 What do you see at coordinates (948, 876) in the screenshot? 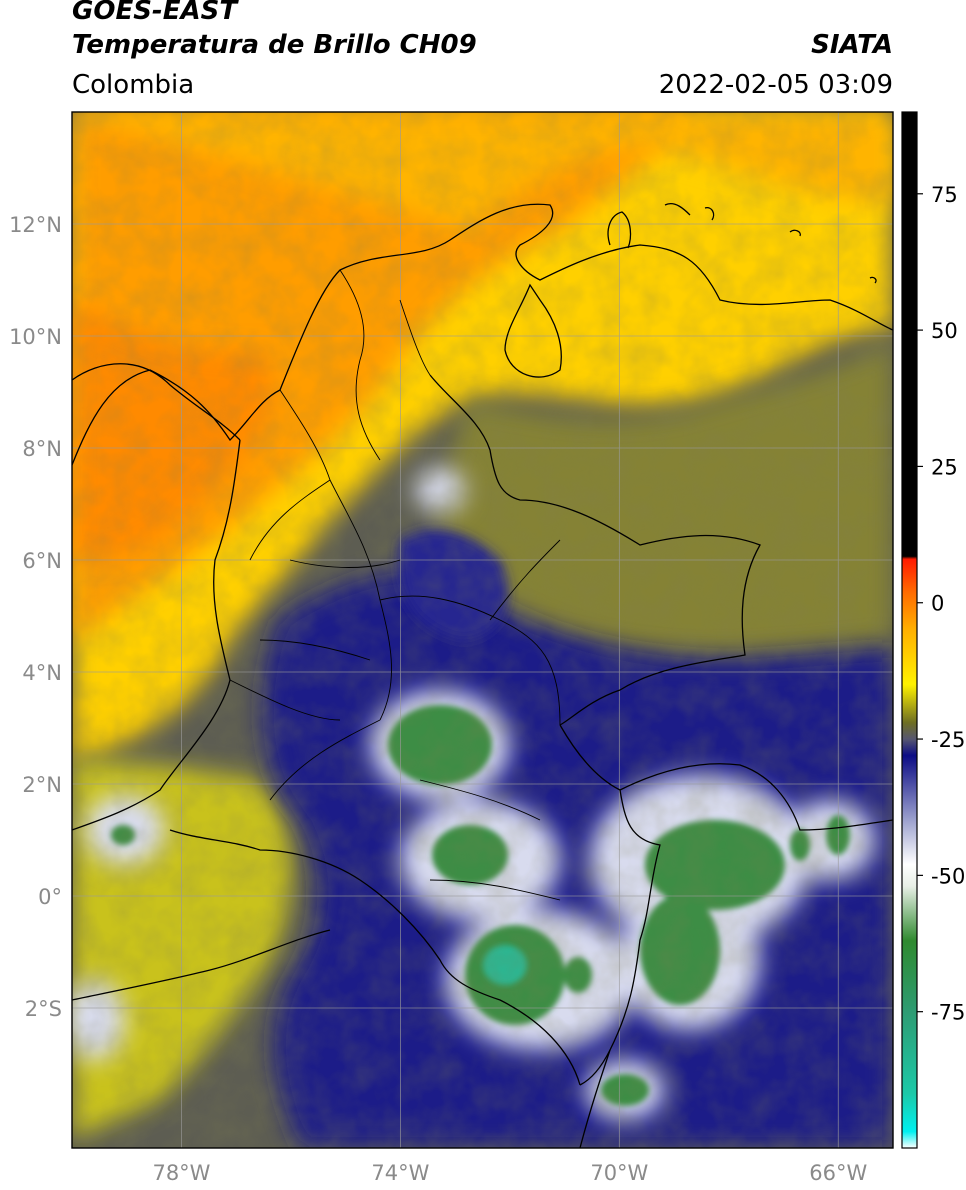
I see `colorbar-tick-label: -50` at bounding box center [948, 876].